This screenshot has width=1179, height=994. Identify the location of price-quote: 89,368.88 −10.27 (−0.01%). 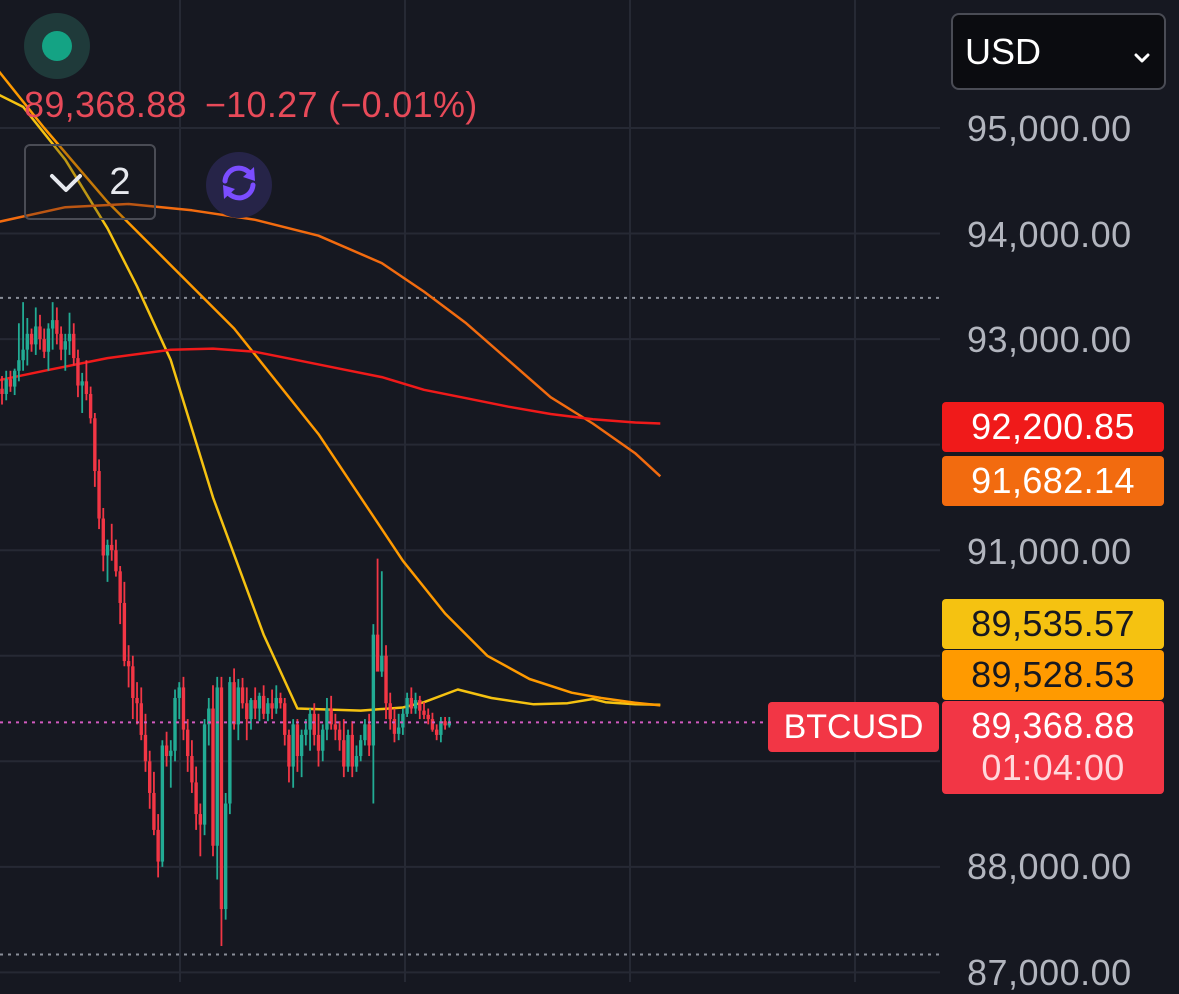
(251, 105).